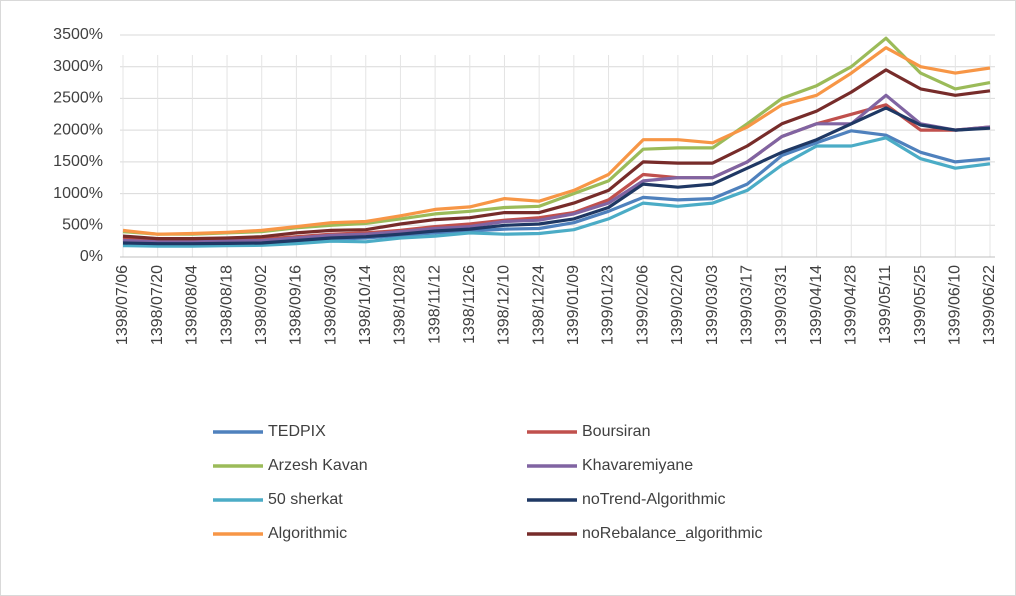 The height and width of the screenshot is (596, 1016). Describe the element at coordinates (78, 193) in the screenshot. I see `y-tick-label: 1000%` at that location.